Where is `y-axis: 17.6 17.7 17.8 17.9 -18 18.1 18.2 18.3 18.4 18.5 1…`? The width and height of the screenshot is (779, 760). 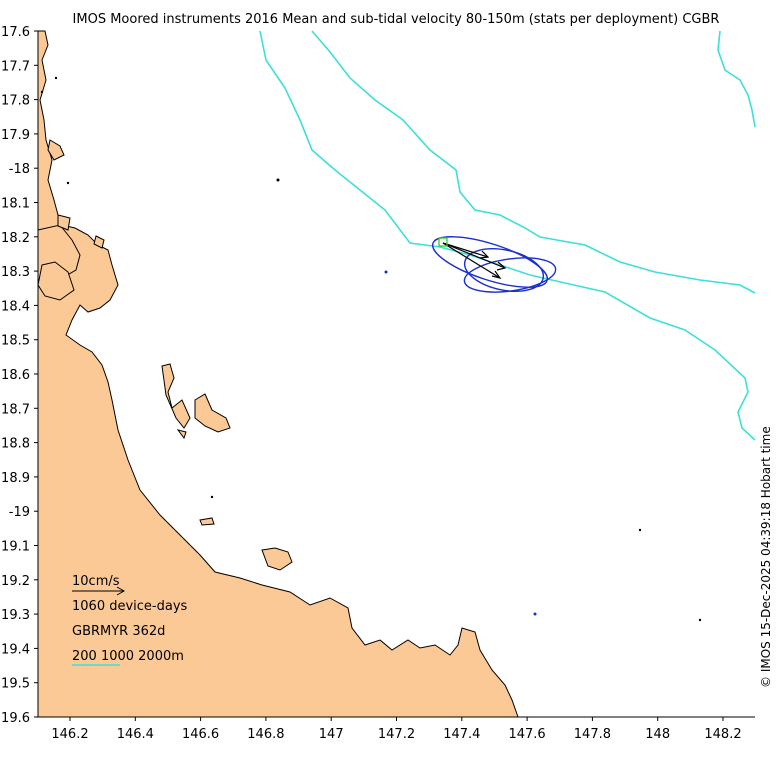
y-axis: 17.6 17.7 17.8 17.9 -18 18.1 18.2 18.3 18.4 18.5 1… is located at coordinates (19, 375).